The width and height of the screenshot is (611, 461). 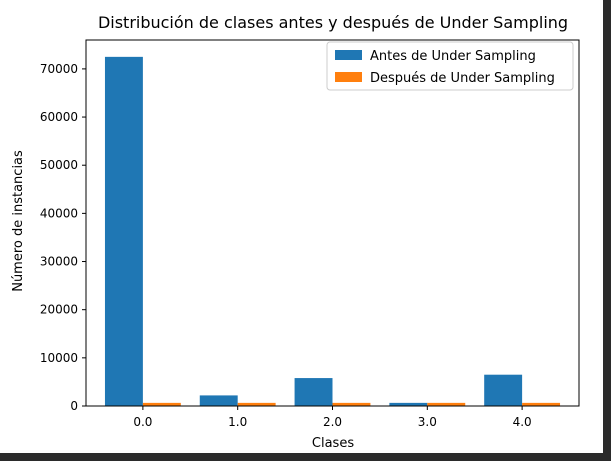 I want to click on bar-after-4.0, so click(x=541, y=404).